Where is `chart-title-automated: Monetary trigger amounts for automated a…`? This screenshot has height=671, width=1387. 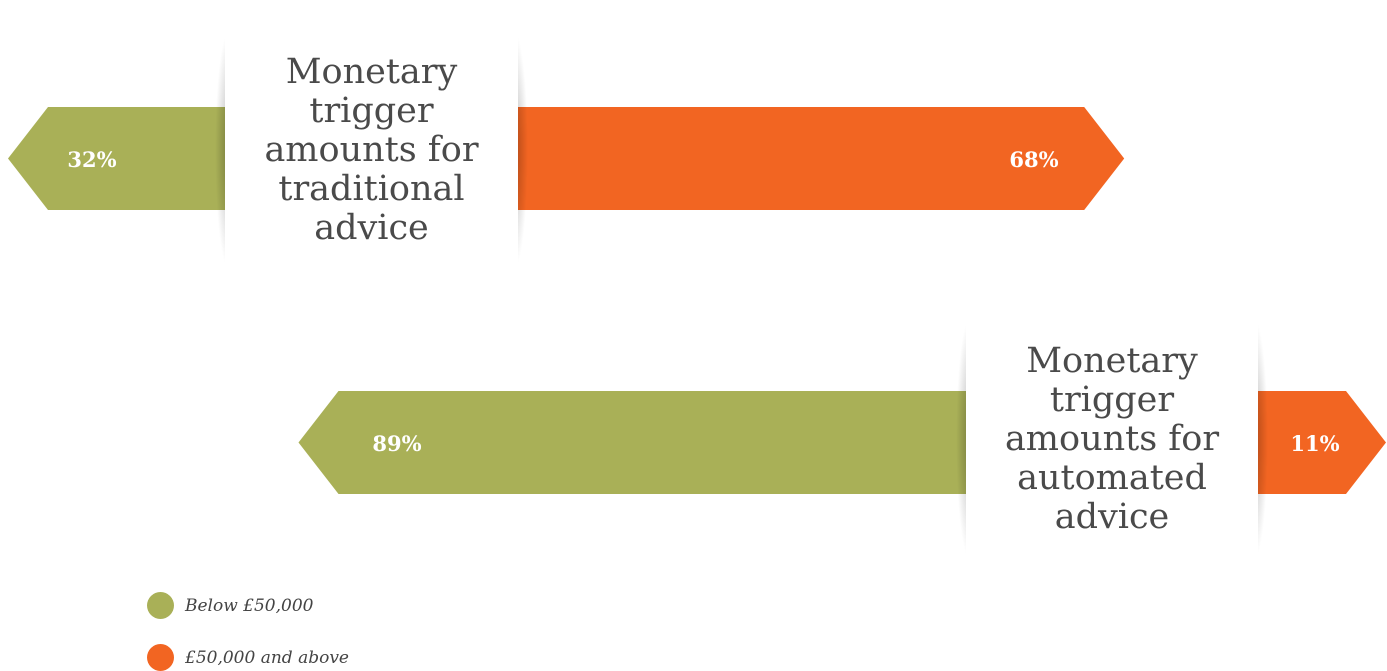
chart-title-automated: Monetary trigger amounts for automated a… is located at coordinates (1112, 439).